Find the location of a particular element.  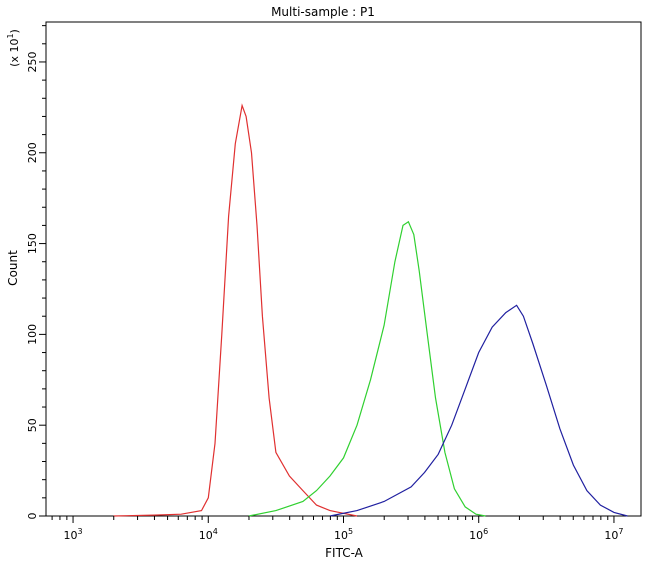

x-tick-exp: 7 is located at coordinates (620, 531).